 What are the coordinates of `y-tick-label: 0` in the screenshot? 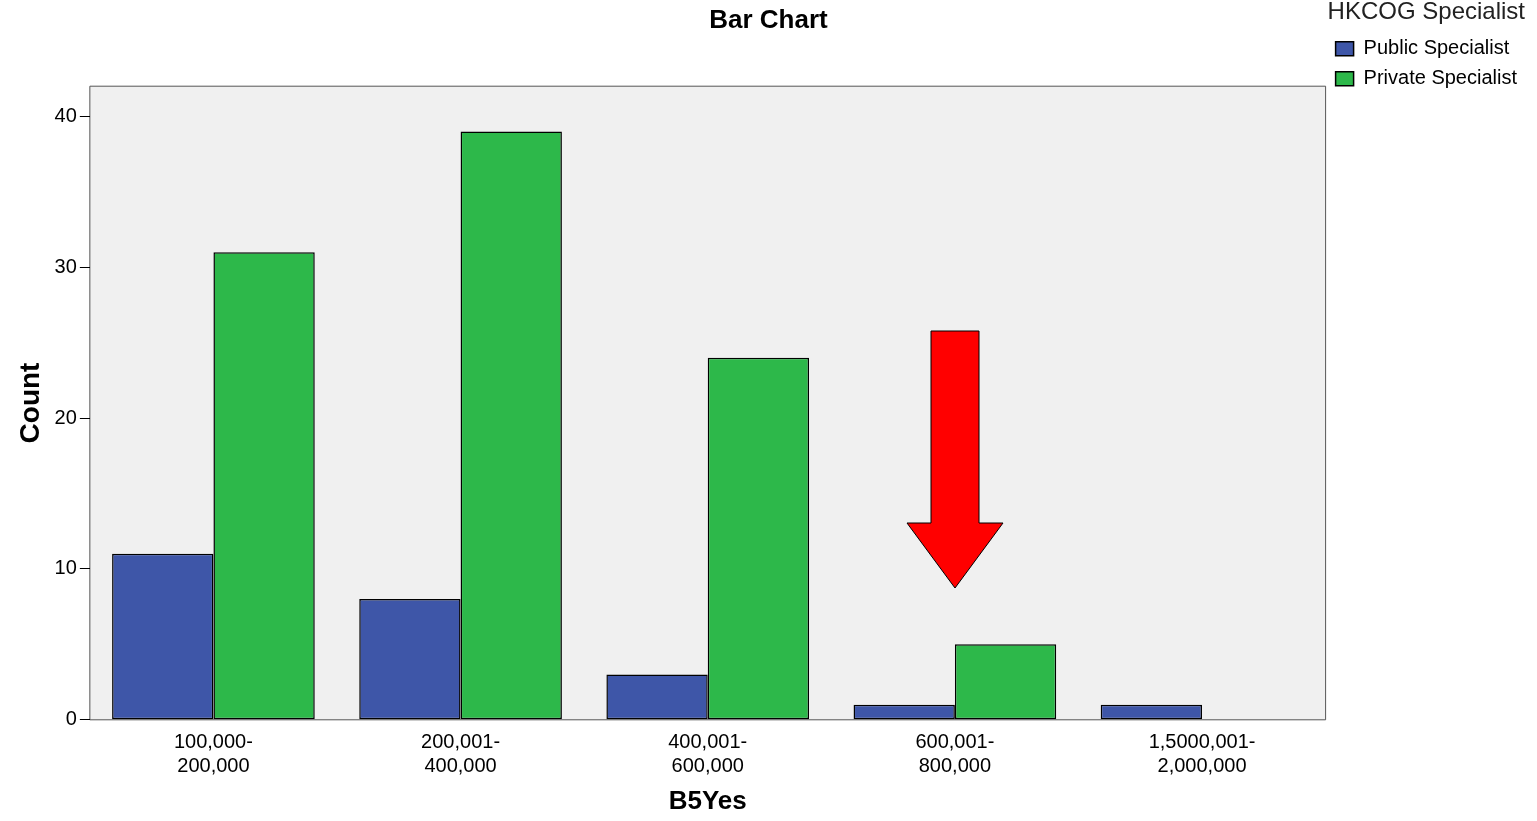 It's located at (71, 718).